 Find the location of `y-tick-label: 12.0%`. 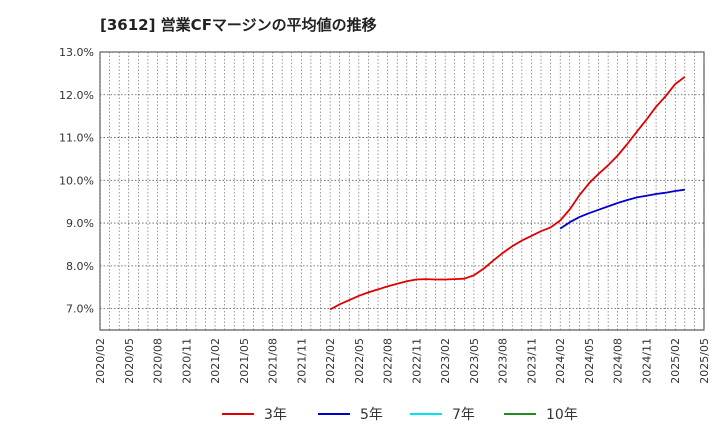

y-tick-label: 12.0% is located at coordinates (76, 95).